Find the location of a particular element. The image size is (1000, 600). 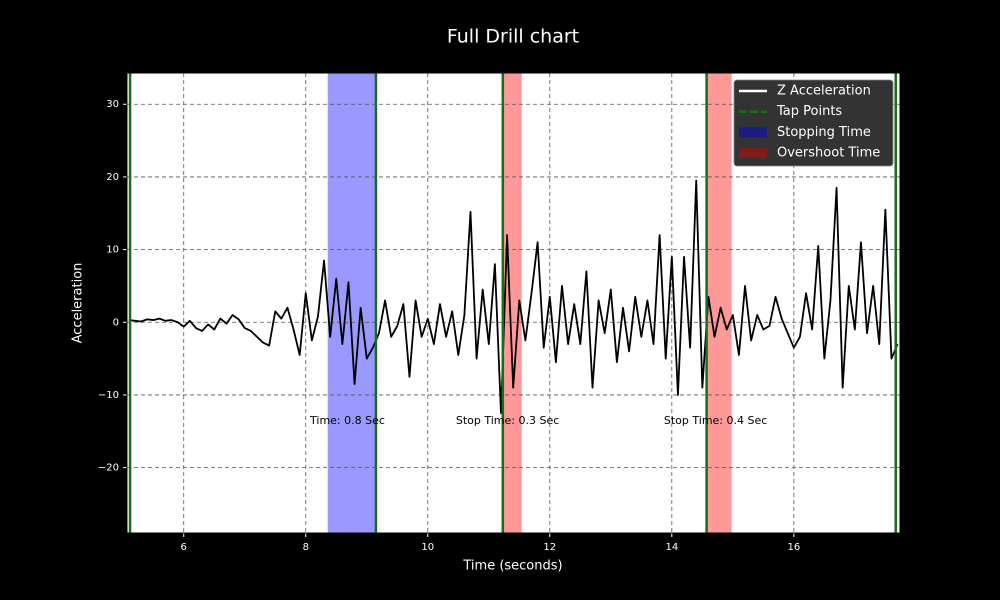

legend-label: Z Acceleration is located at coordinates (824, 91).